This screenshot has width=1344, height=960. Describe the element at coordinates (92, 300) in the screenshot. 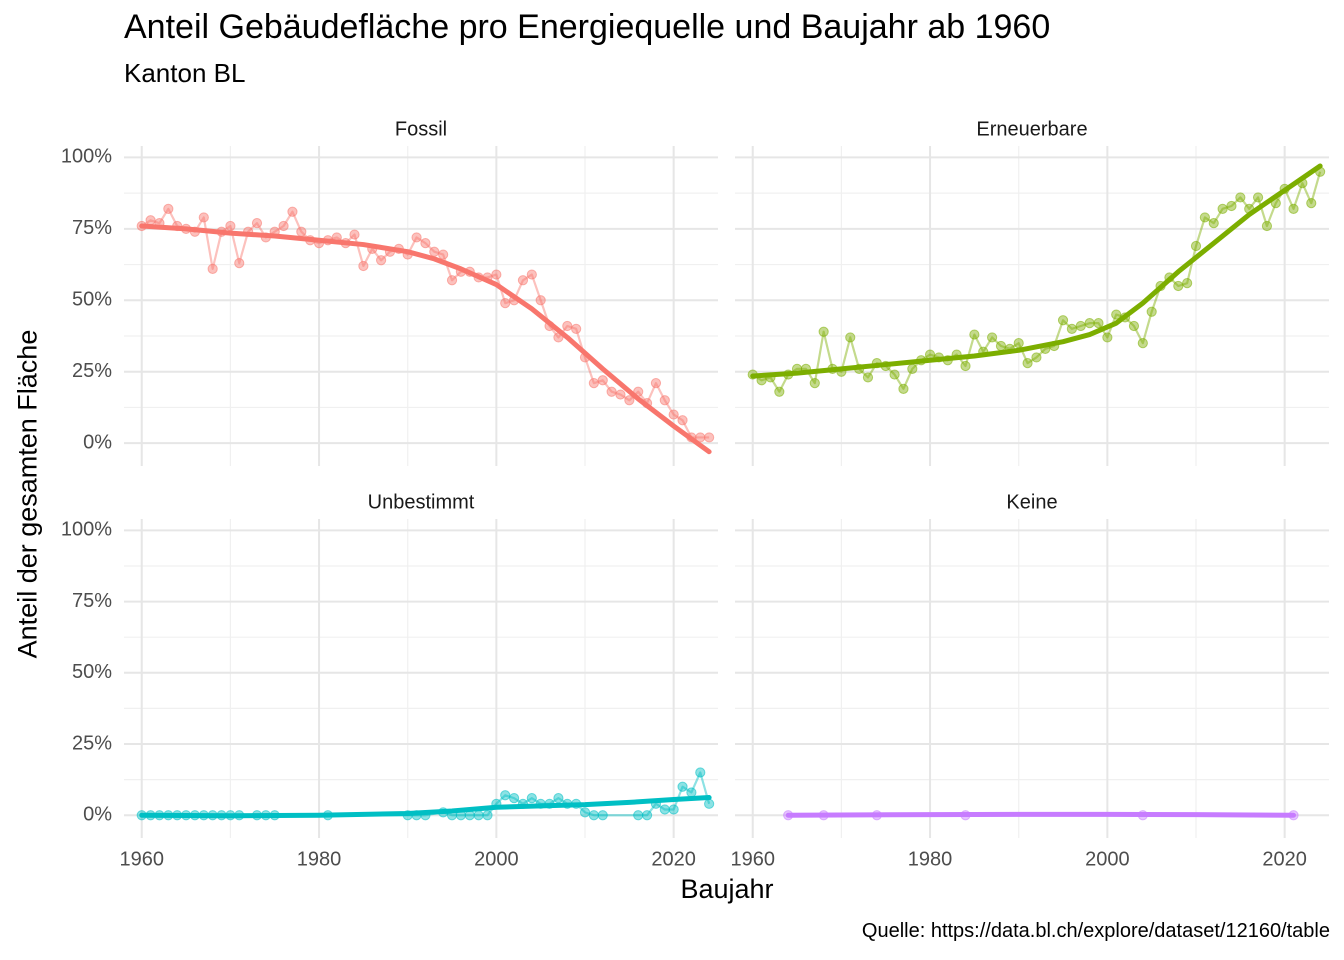

I see `y-tick-label: 50%` at that location.